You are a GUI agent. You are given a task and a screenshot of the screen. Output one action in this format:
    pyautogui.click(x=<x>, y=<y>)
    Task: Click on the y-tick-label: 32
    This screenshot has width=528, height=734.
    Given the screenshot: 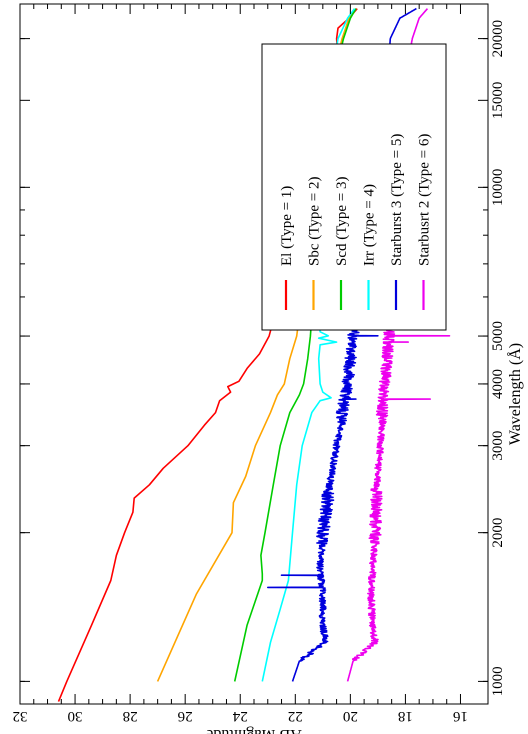 What is the action you would take?
    pyautogui.click(x=20, y=716)
    